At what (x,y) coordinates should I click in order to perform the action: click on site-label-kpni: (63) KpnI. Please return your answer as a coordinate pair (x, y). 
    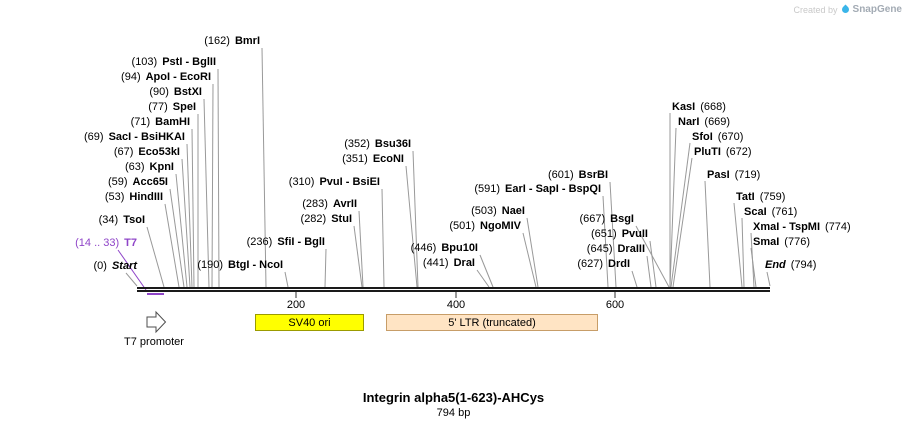
    Looking at the image, I should click on (149, 167).